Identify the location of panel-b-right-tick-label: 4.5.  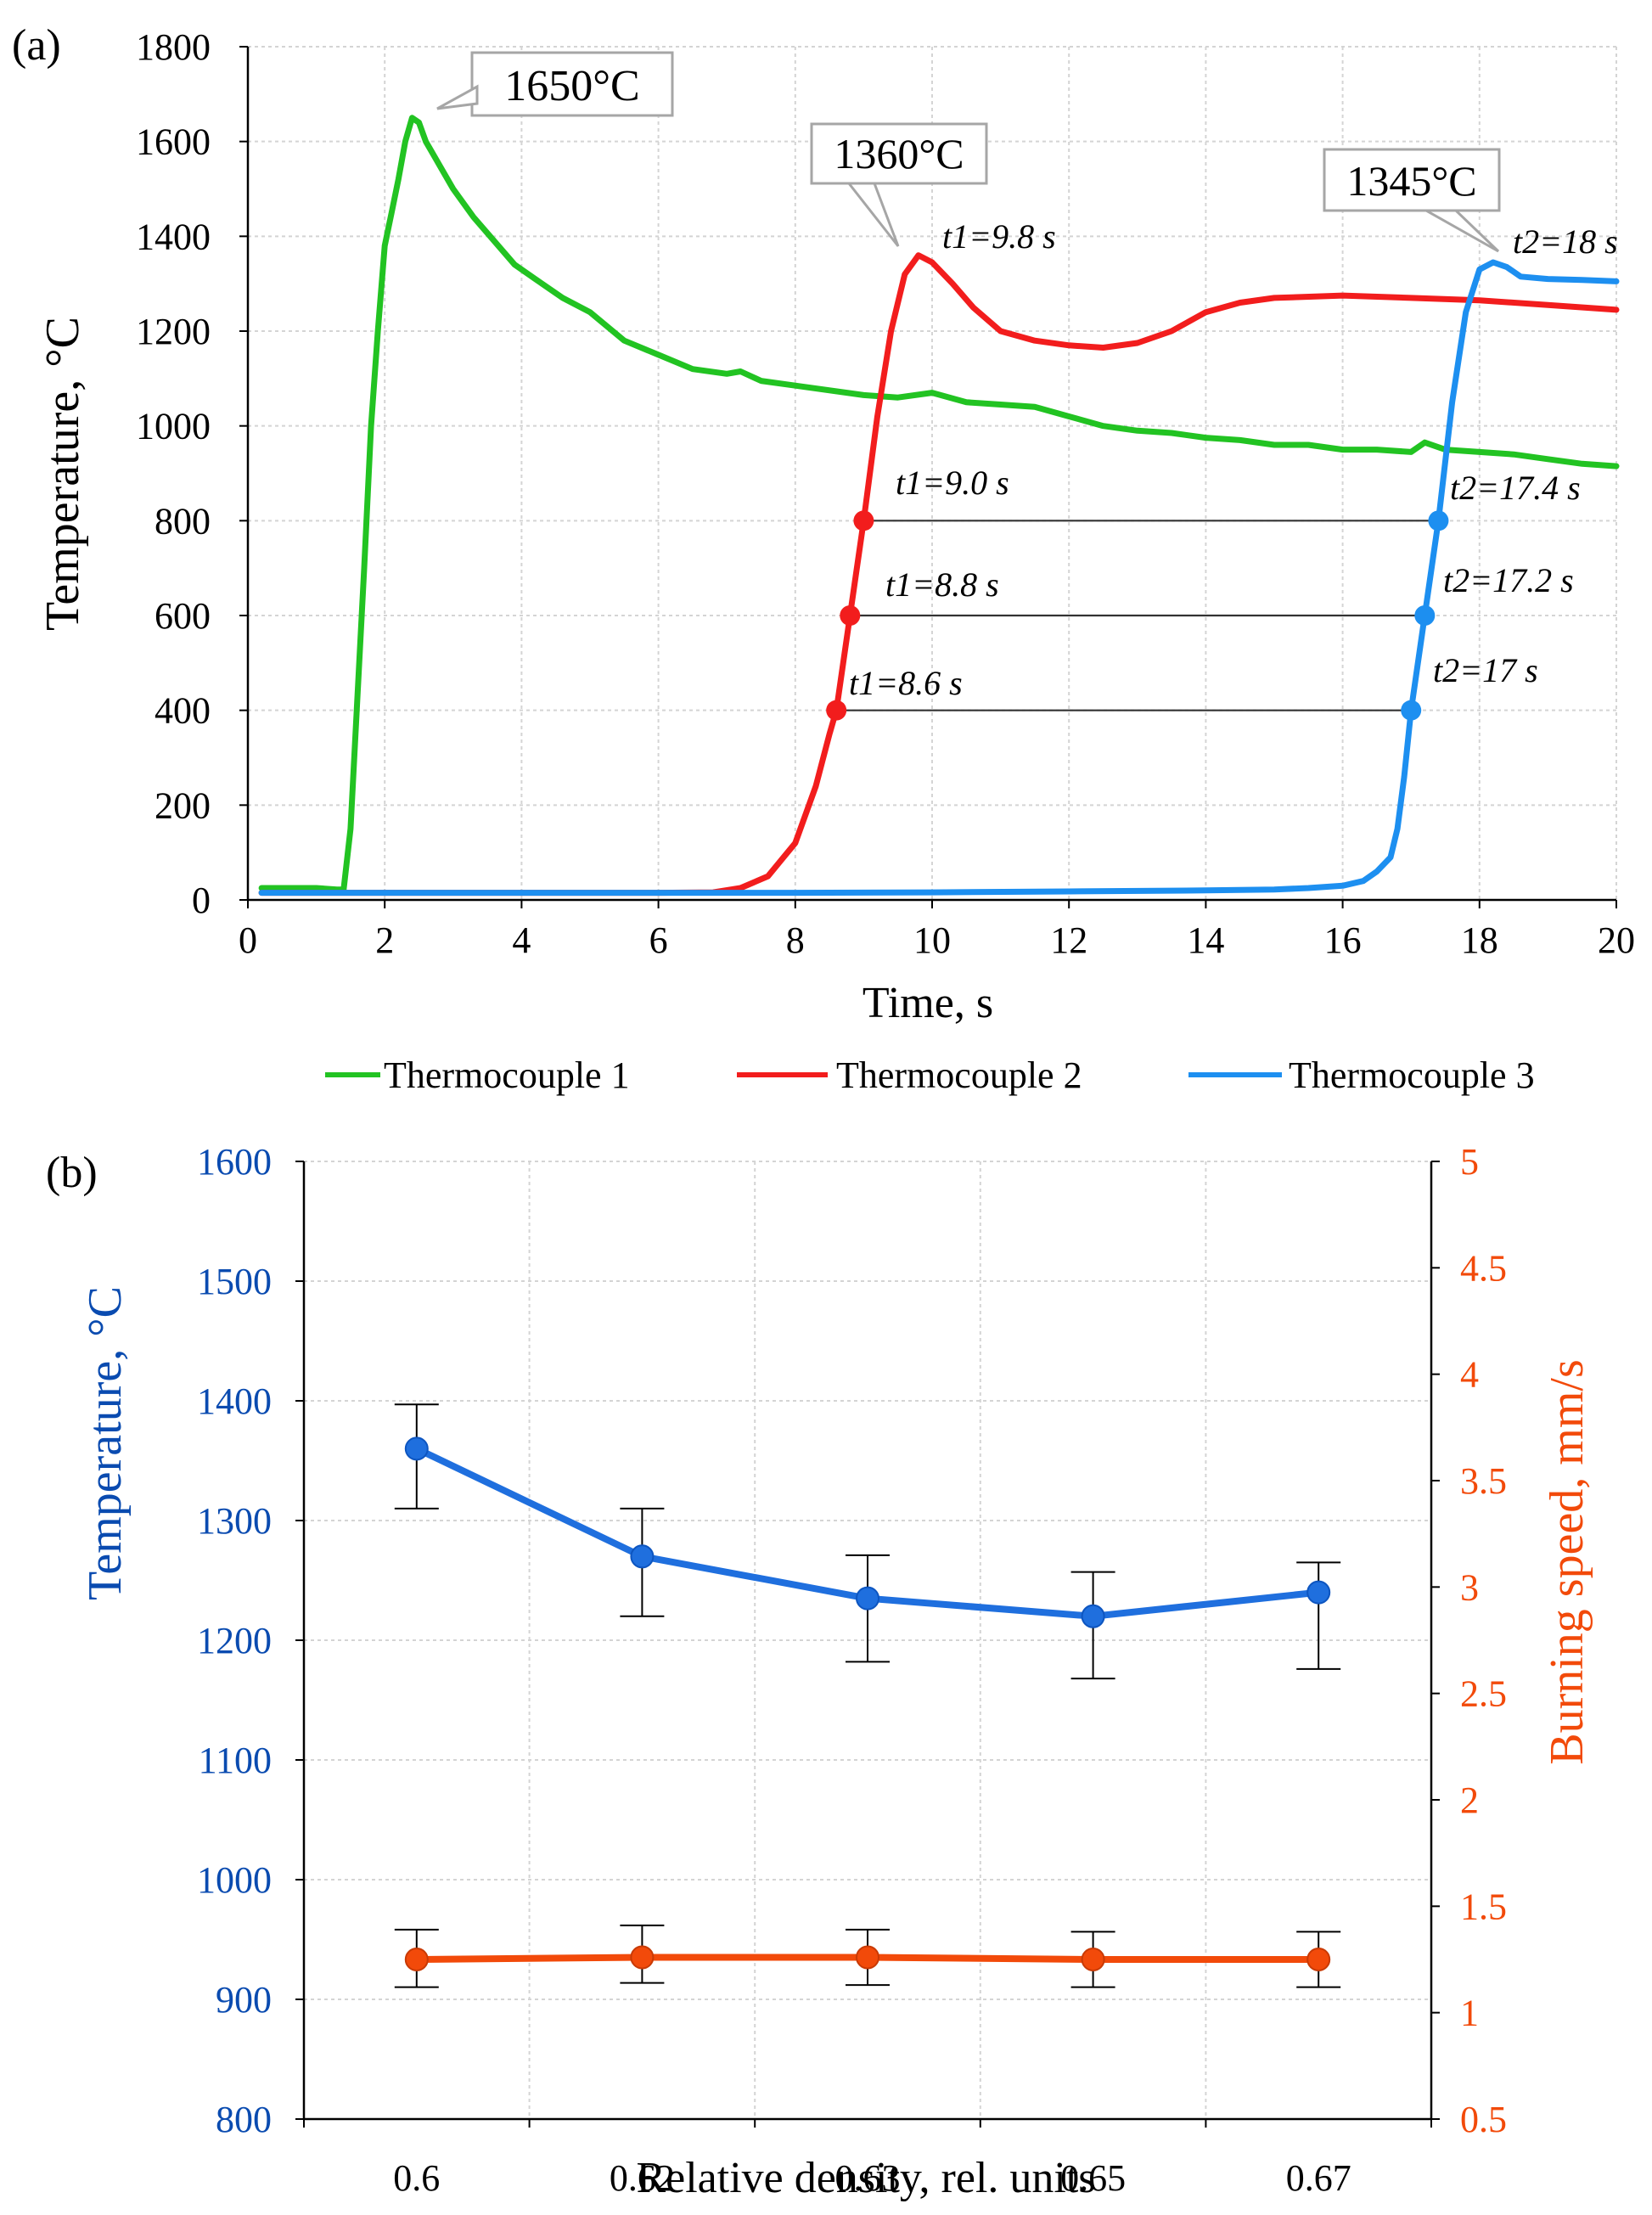
(1484, 1268).